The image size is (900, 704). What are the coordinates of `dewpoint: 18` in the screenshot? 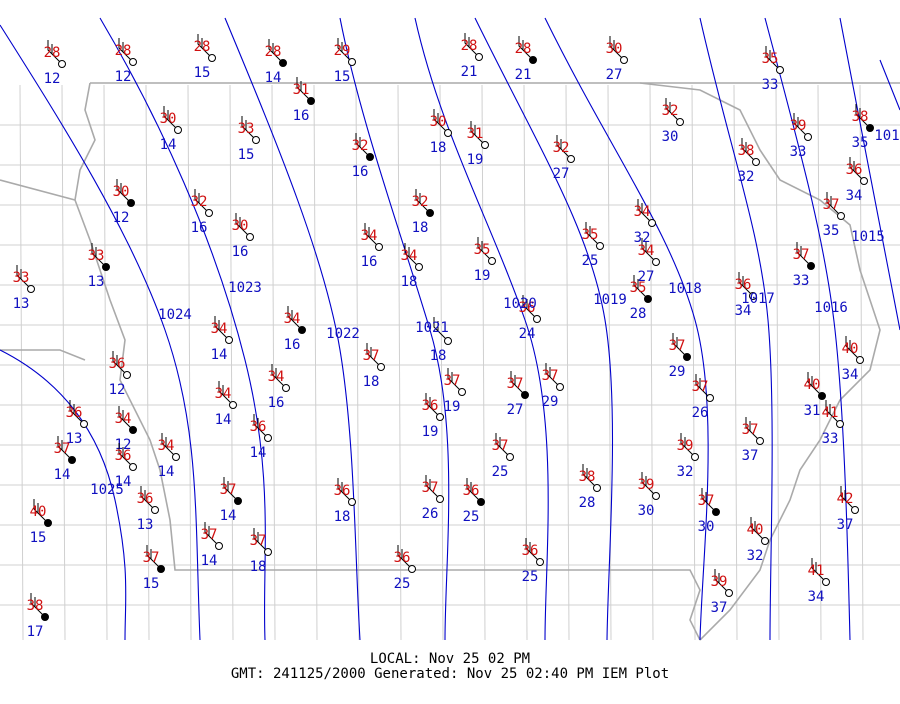 It's located at (342, 517).